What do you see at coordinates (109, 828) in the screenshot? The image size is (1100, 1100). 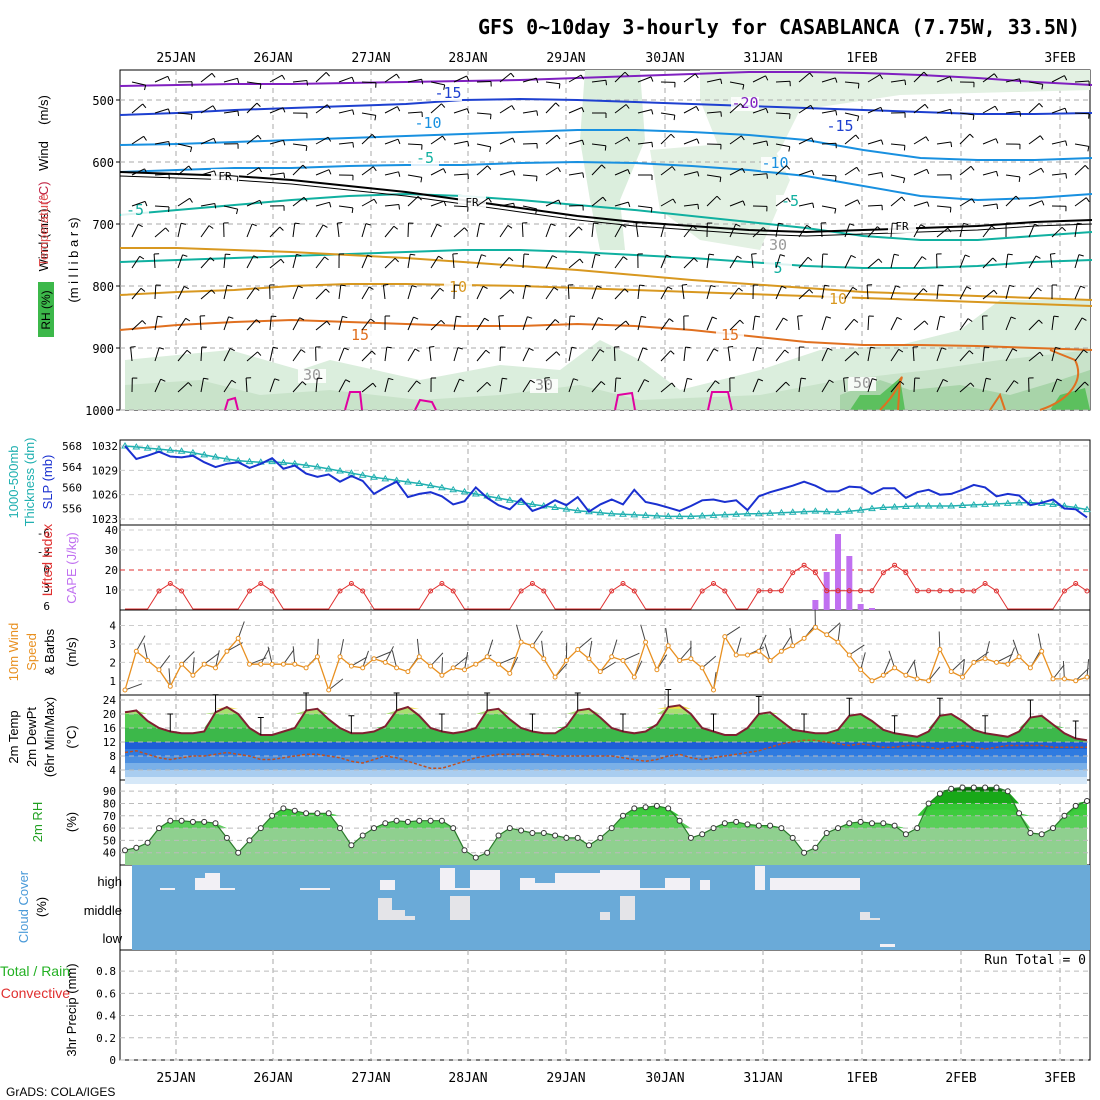 I see `rh-tick-label: 60` at bounding box center [109, 828].